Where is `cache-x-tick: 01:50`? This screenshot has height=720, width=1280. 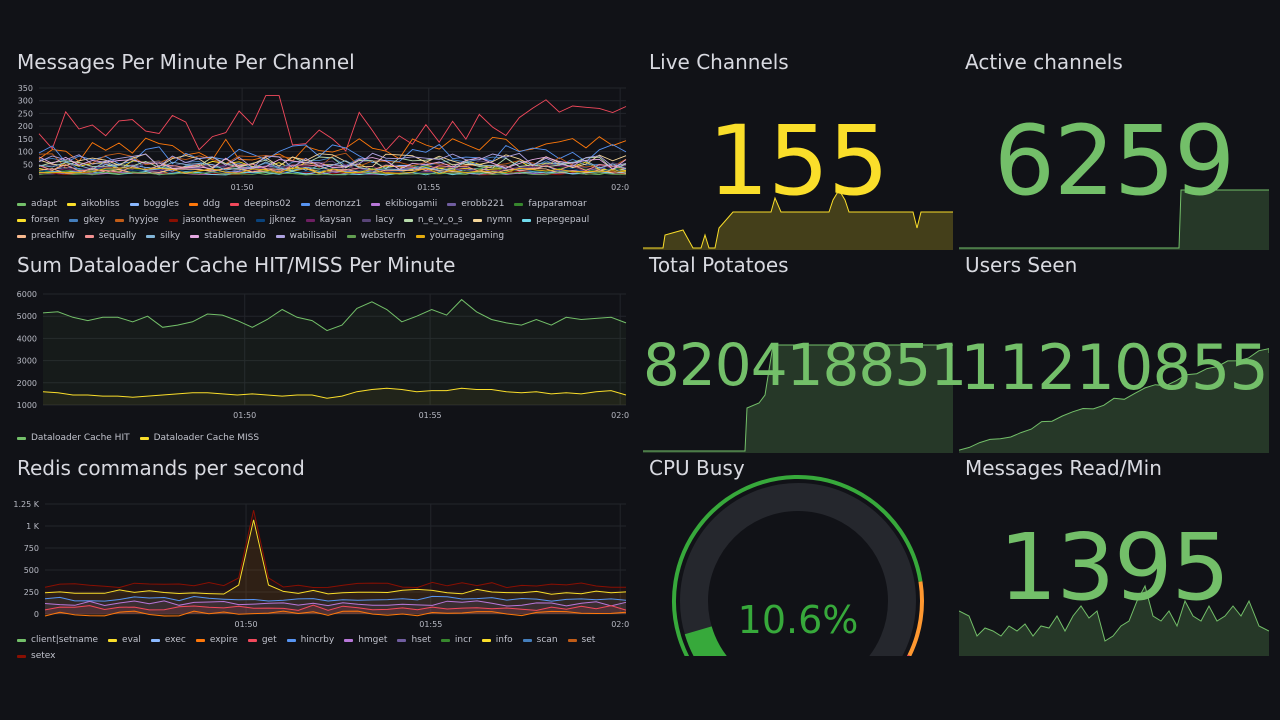
cache-x-tick: 01:50 is located at coordinates (244, 415).